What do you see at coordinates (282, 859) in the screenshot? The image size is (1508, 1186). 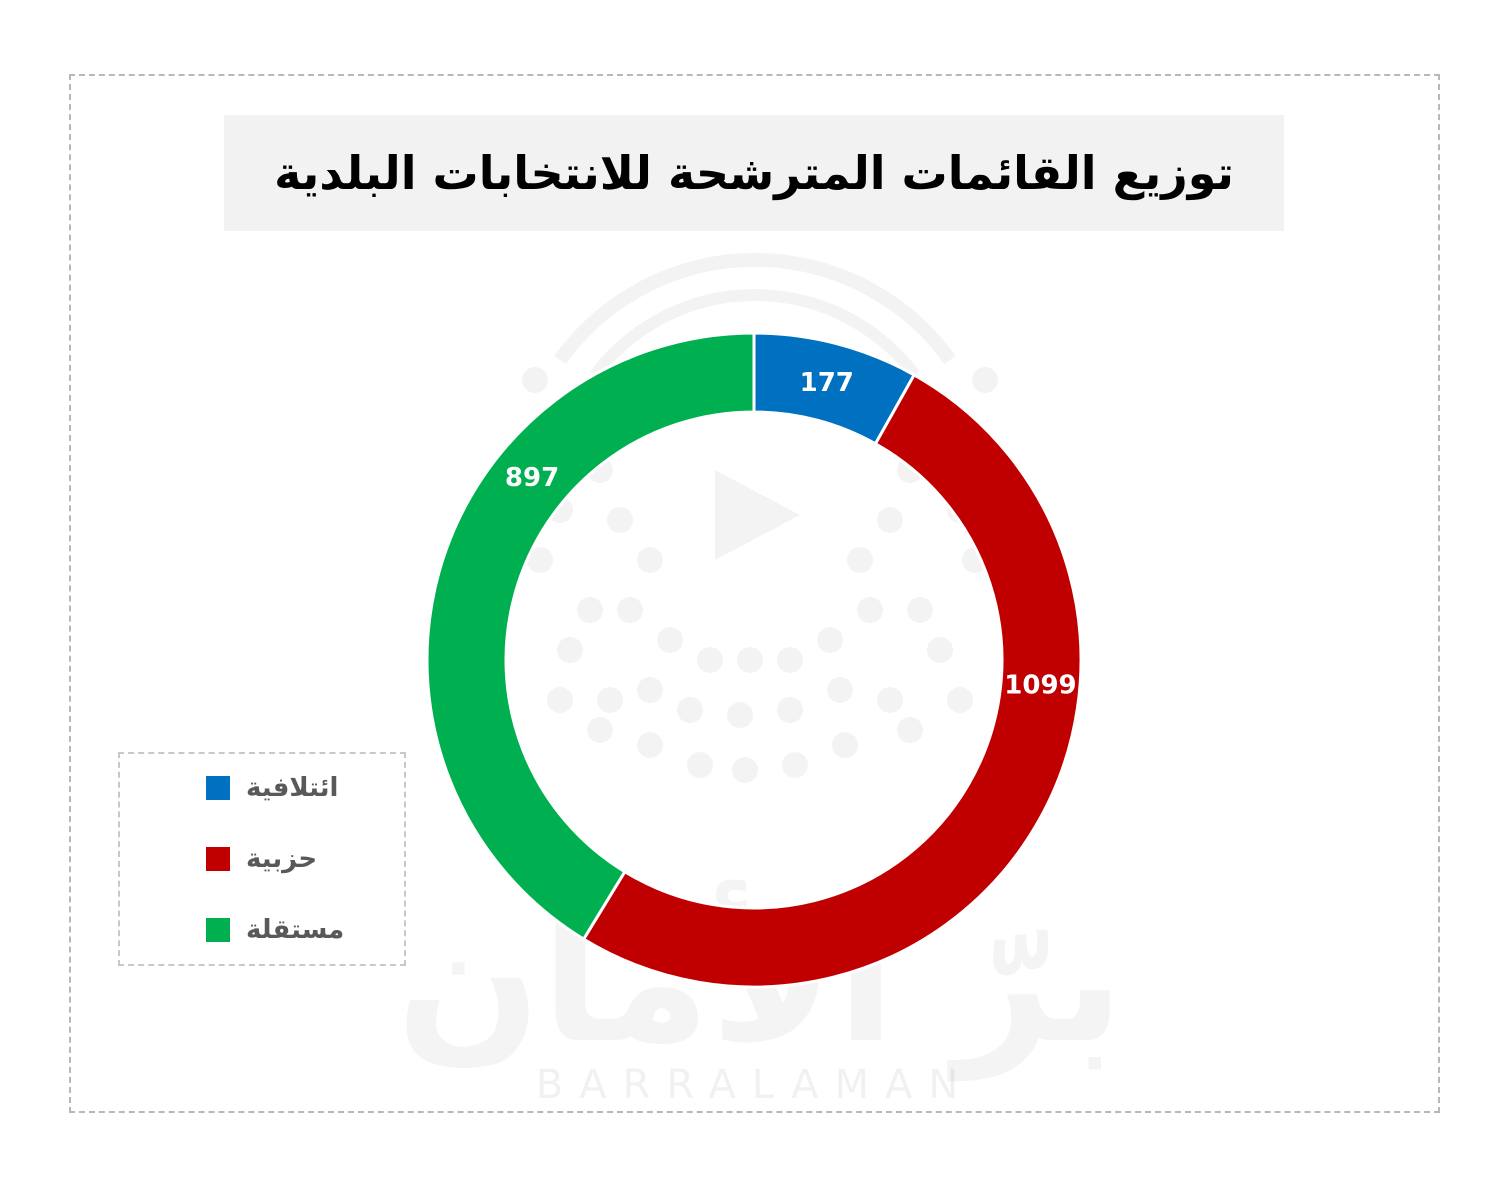 I see `legend-label-partisan: حزبية` at bounding box center [282, 859].